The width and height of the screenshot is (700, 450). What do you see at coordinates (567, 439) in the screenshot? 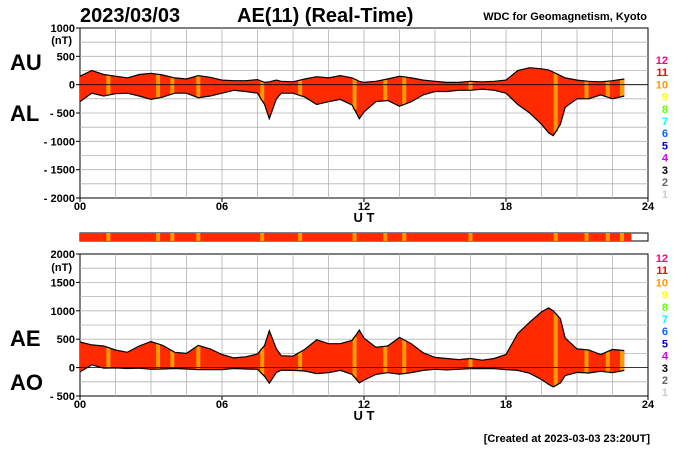
I see `created-timestamp: [Created at 2023-03-03 23:20UT]` at bounding box center [567, 439].